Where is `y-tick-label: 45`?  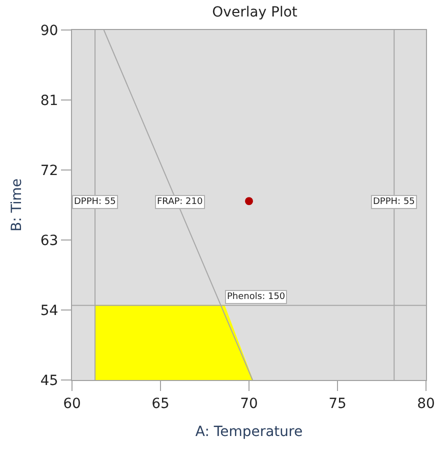
y-tick-label: 45 is located at coordinates (49, 380).